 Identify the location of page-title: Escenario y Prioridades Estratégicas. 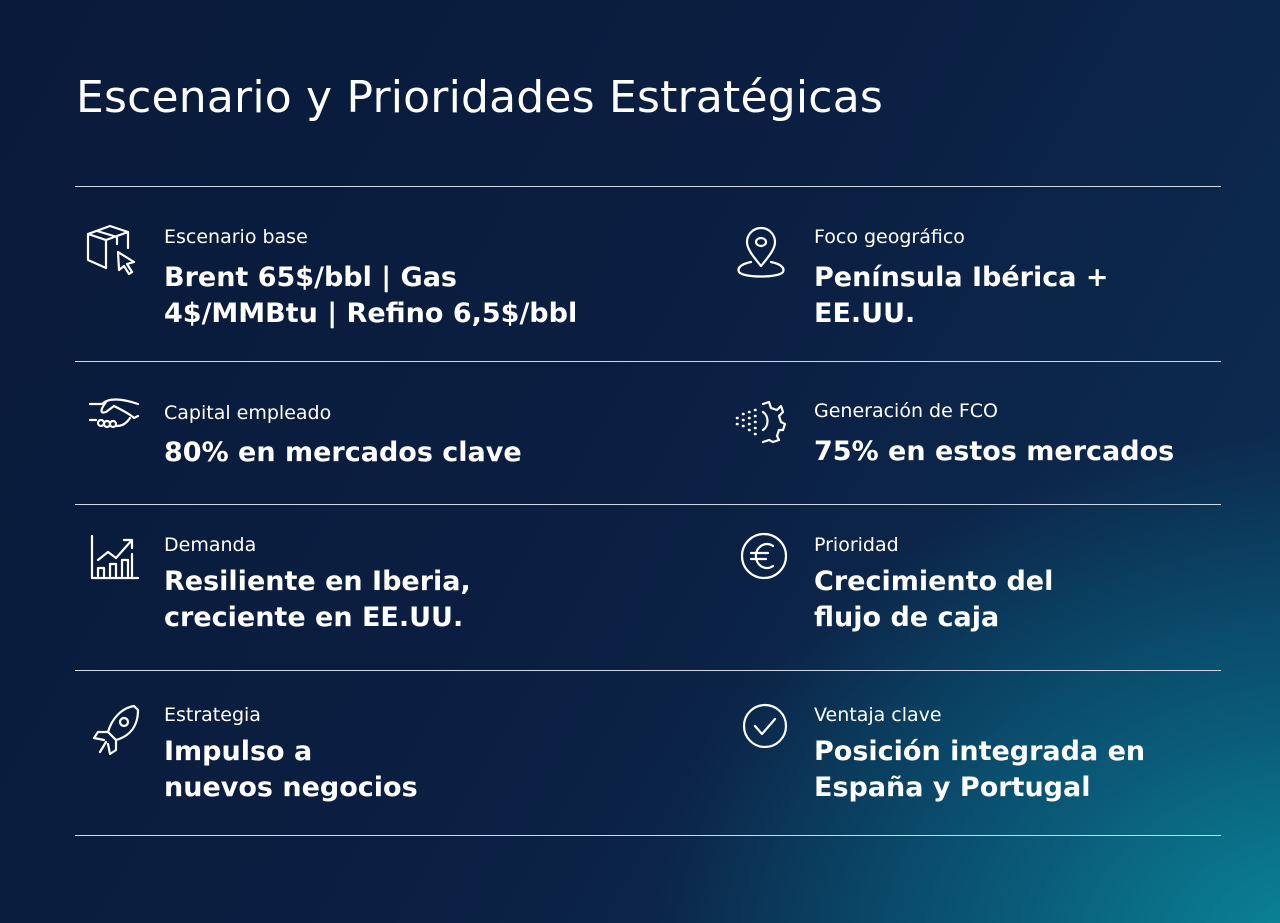
(479, 97).